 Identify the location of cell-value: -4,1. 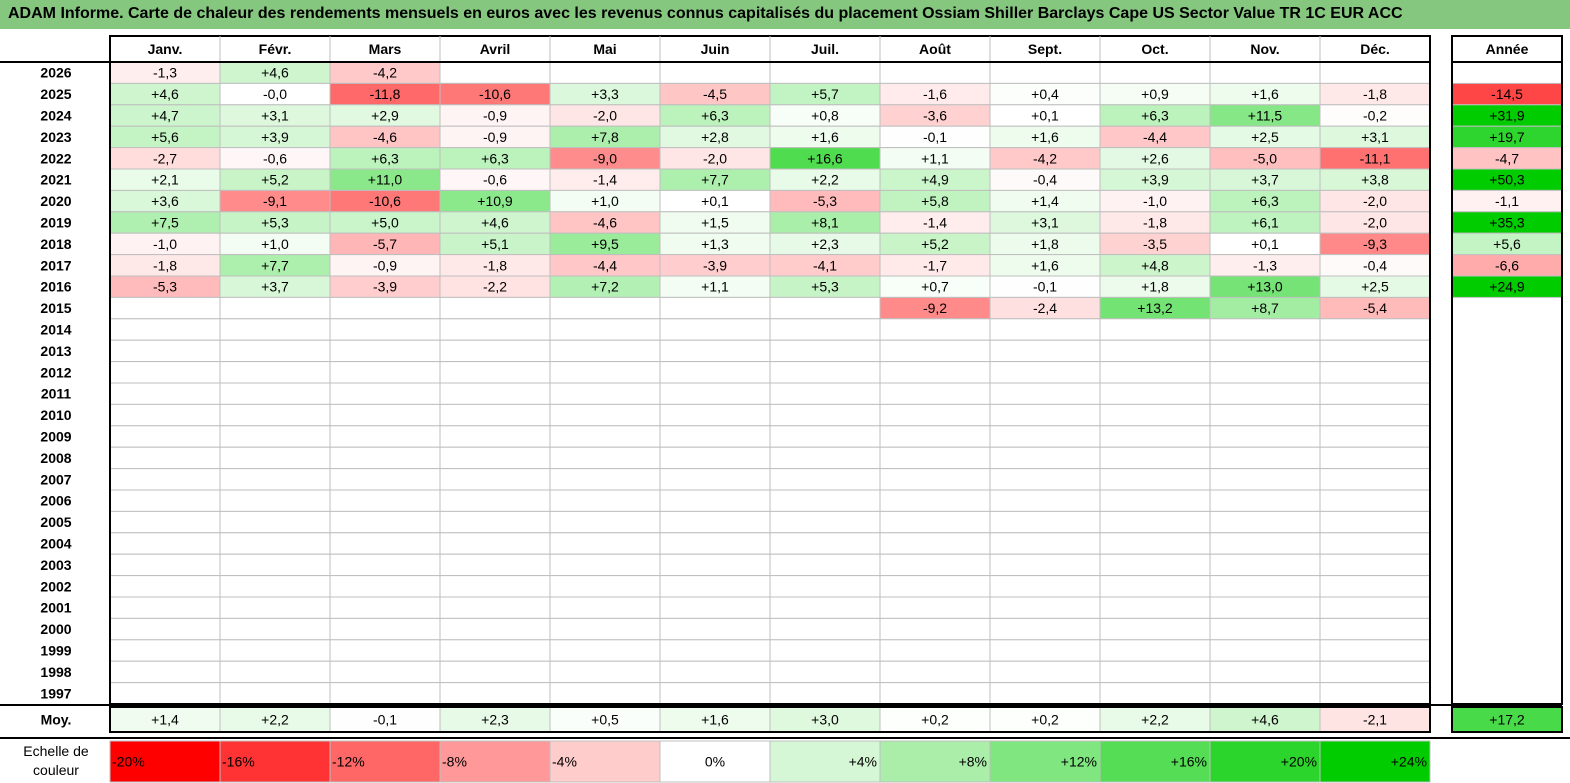
(825, 265).